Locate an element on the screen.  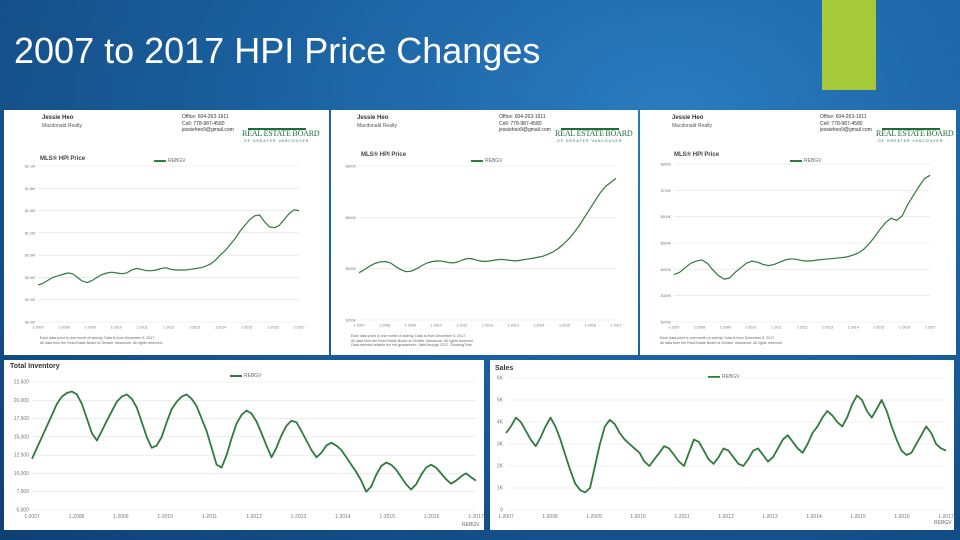
y-tick-label: 4K is located at coordinates (500, 423).